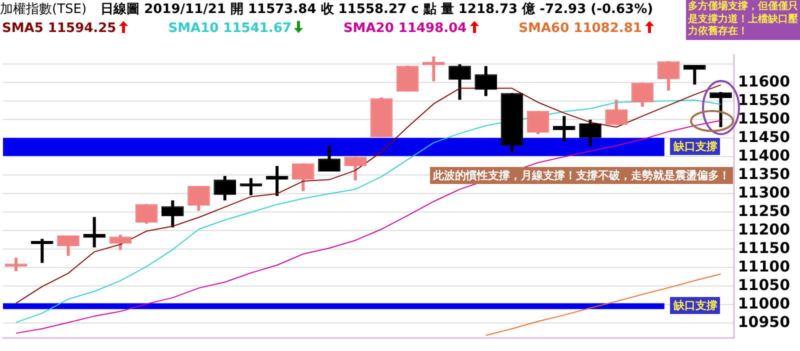  I want to click on annotation: 此波的慣性支撐，月線支撐！支撐不破，走勢就是震盪偏多！, so click(581, 175).